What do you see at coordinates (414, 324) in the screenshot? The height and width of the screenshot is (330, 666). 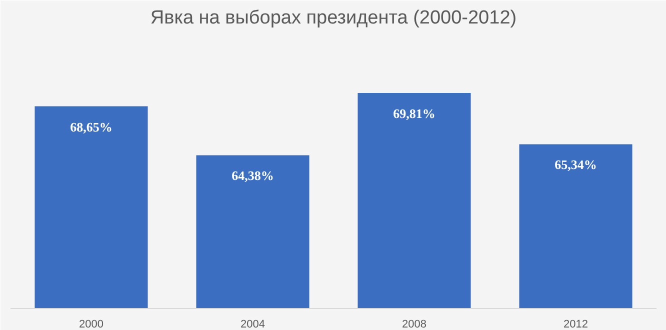 I see `x-tick-label: 2008` at bounding box center [414, 324].